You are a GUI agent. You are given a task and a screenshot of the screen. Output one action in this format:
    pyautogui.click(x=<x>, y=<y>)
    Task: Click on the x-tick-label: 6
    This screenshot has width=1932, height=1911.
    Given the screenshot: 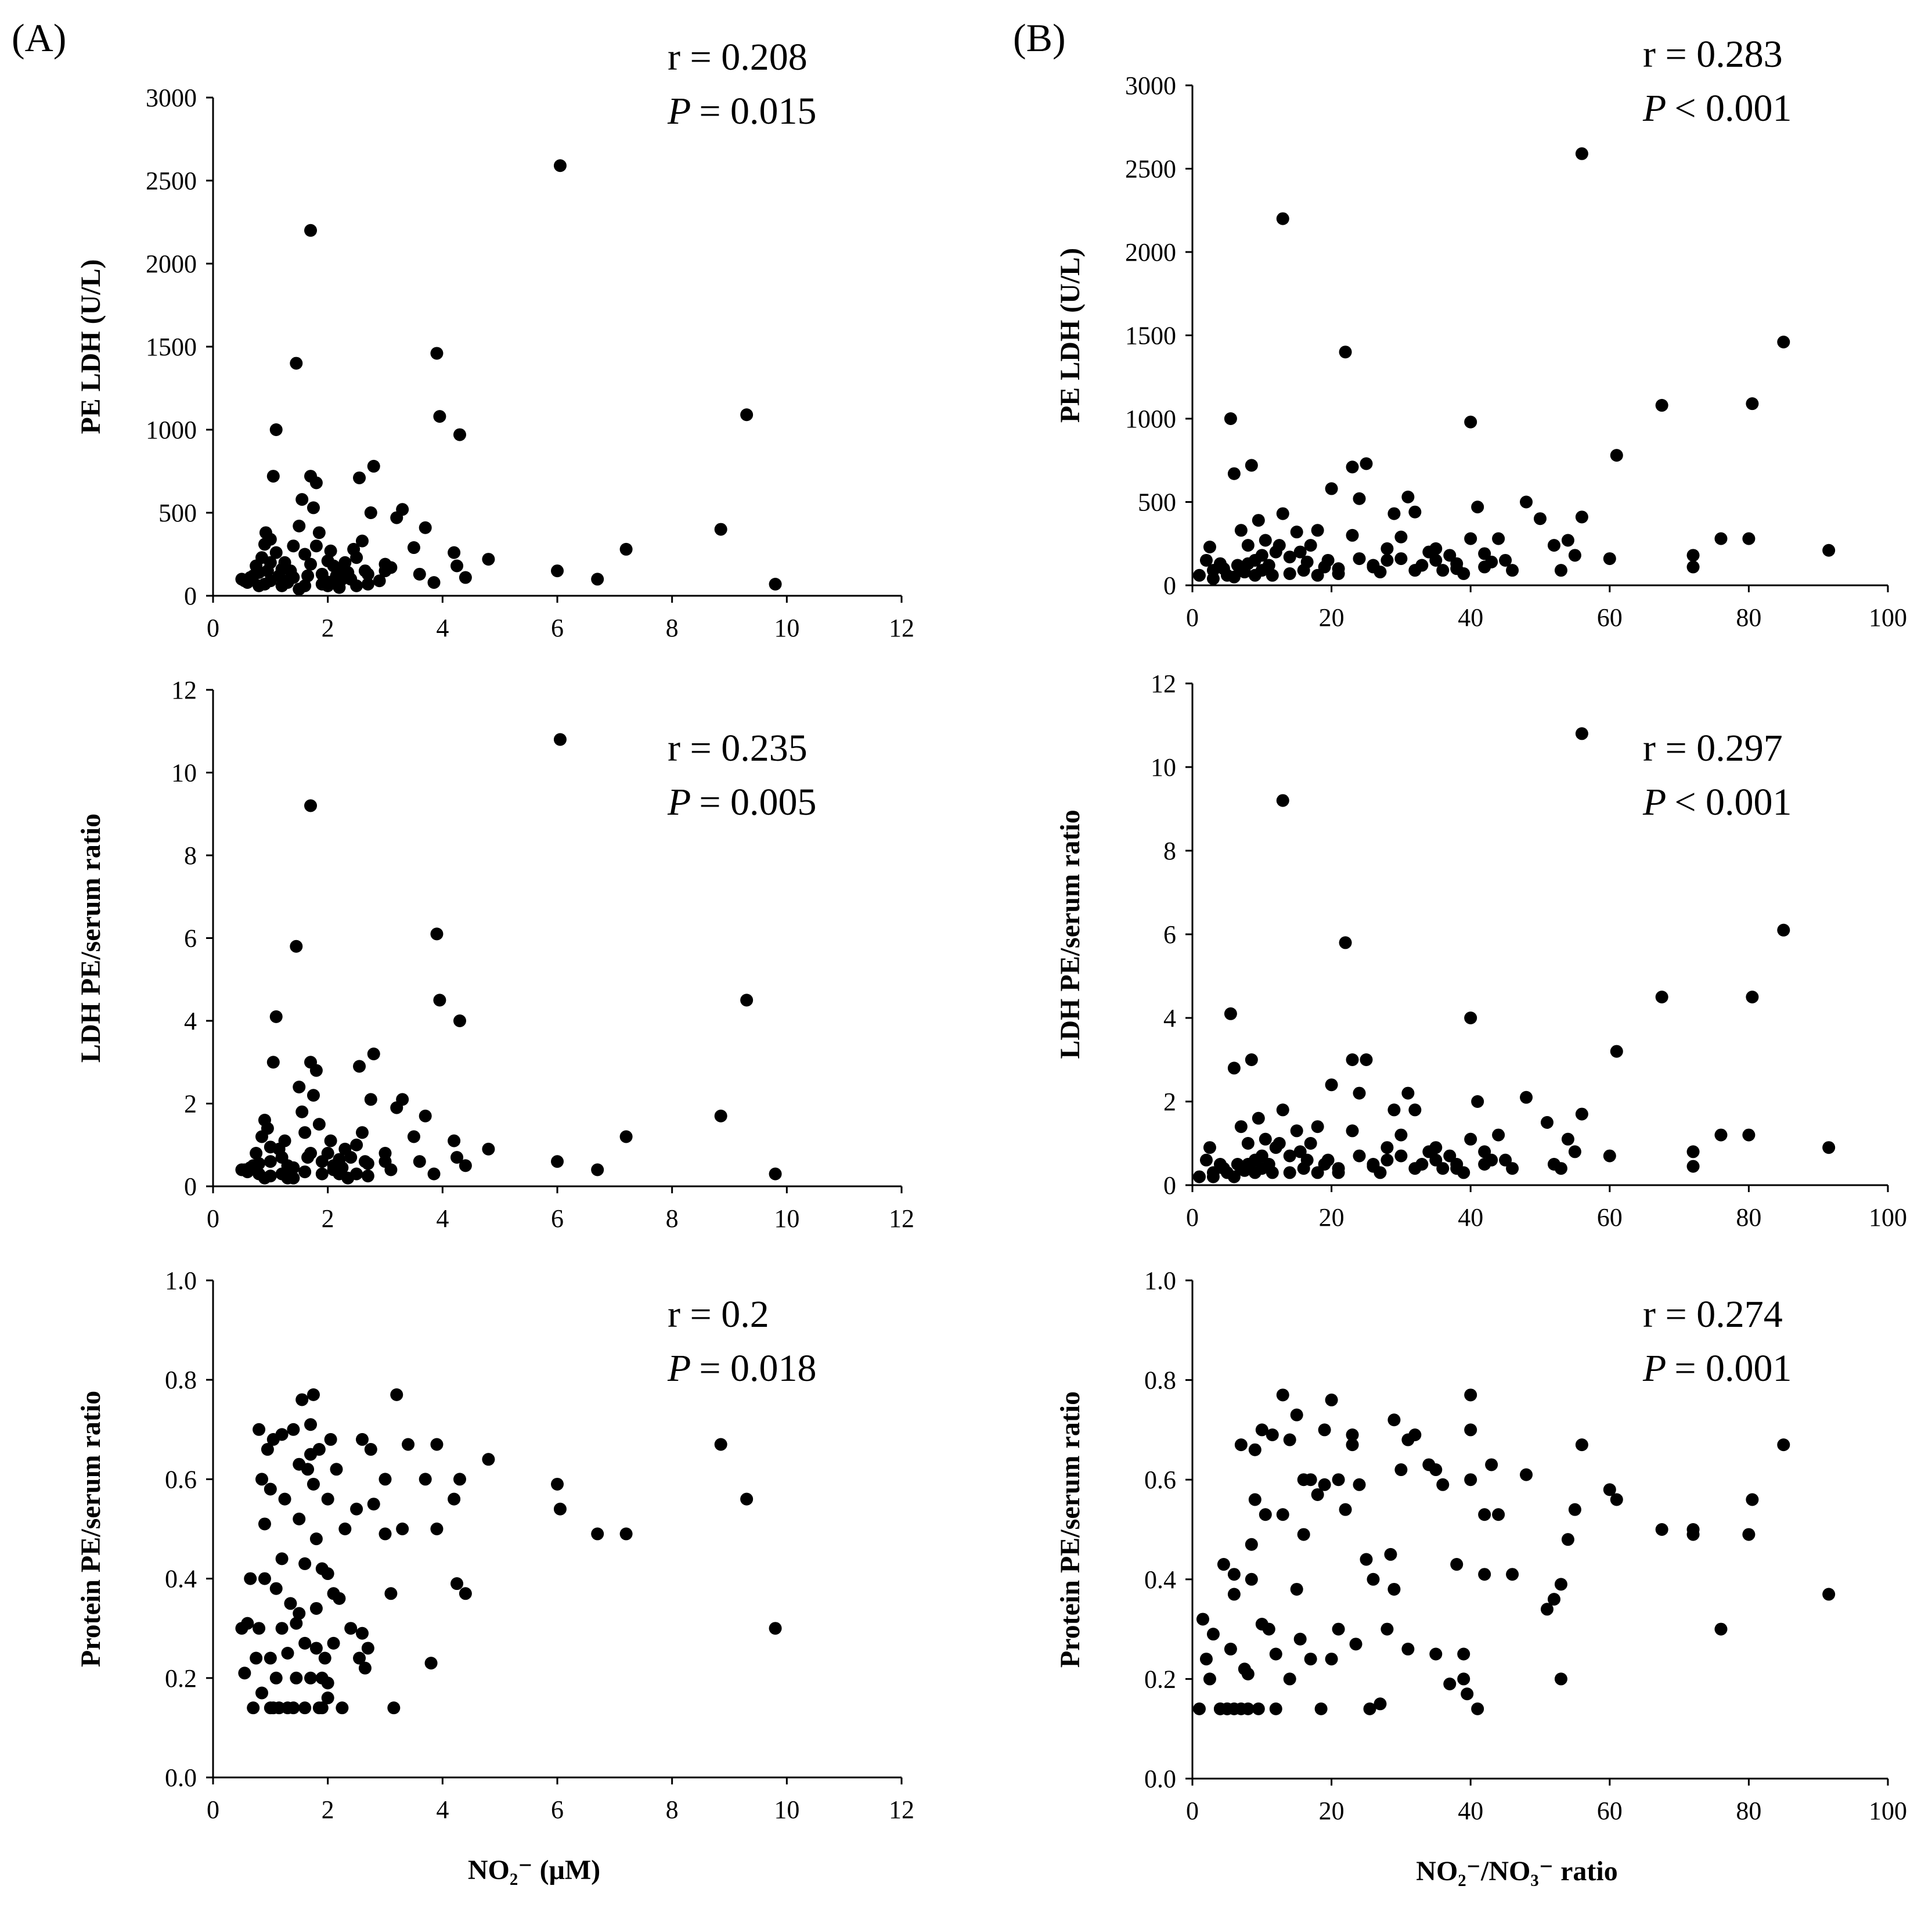 What is the action you would take?
    pyautogui.click(x=557, y=628)
    